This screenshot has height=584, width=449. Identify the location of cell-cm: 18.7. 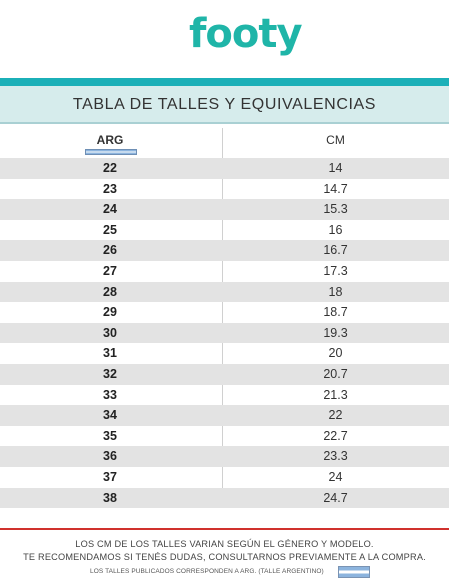
(335, 312).